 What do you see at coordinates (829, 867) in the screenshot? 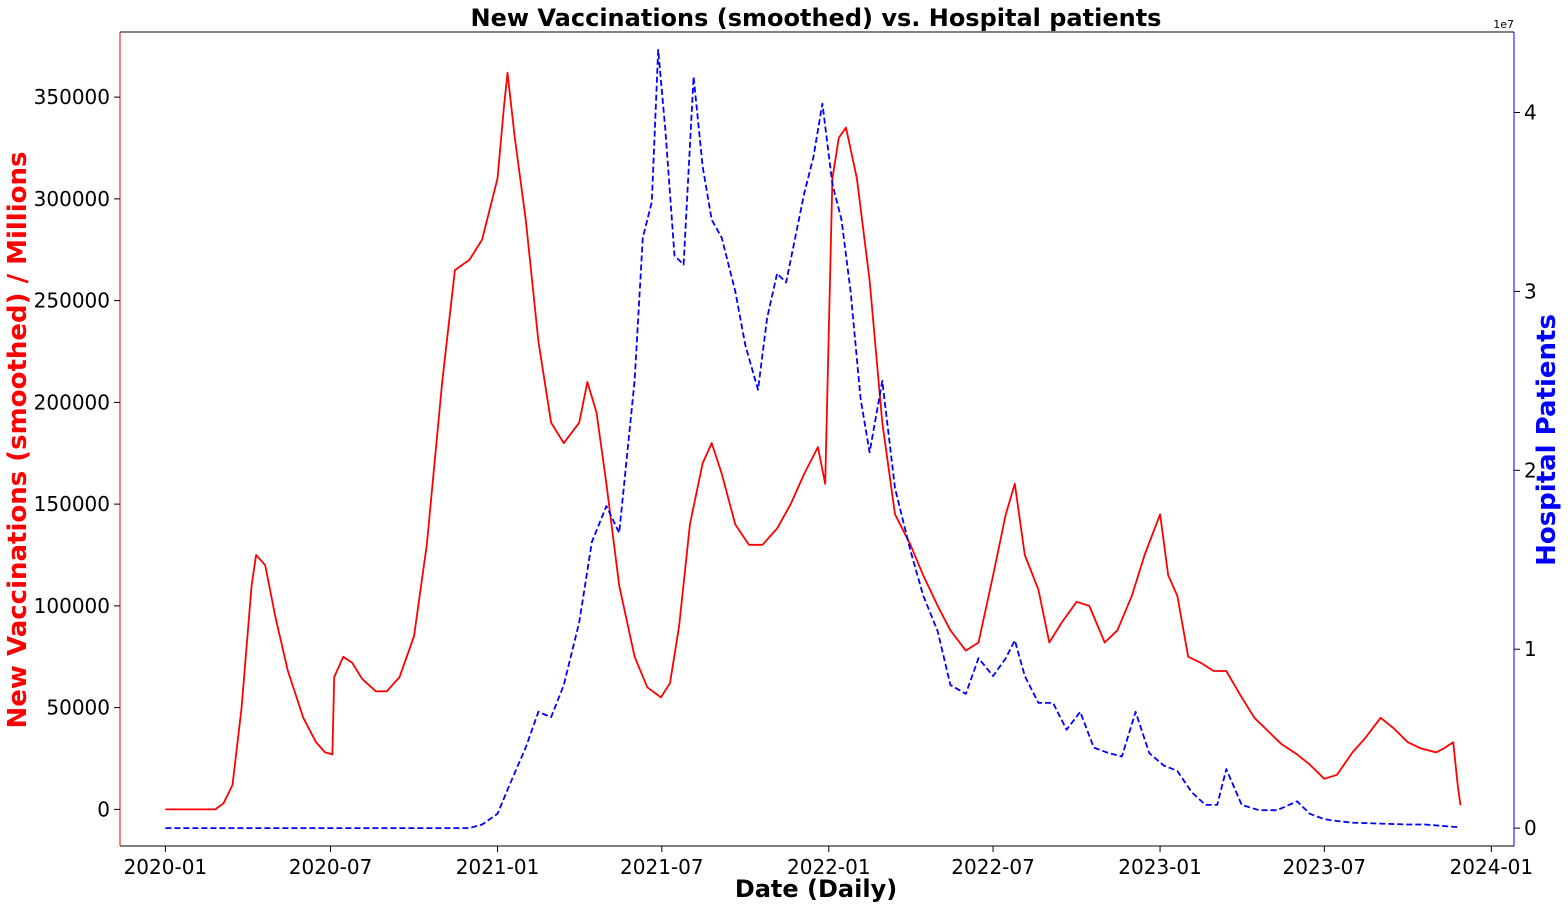
I see `x-tick-label: 2022-01` at bounding box center [829, 867].